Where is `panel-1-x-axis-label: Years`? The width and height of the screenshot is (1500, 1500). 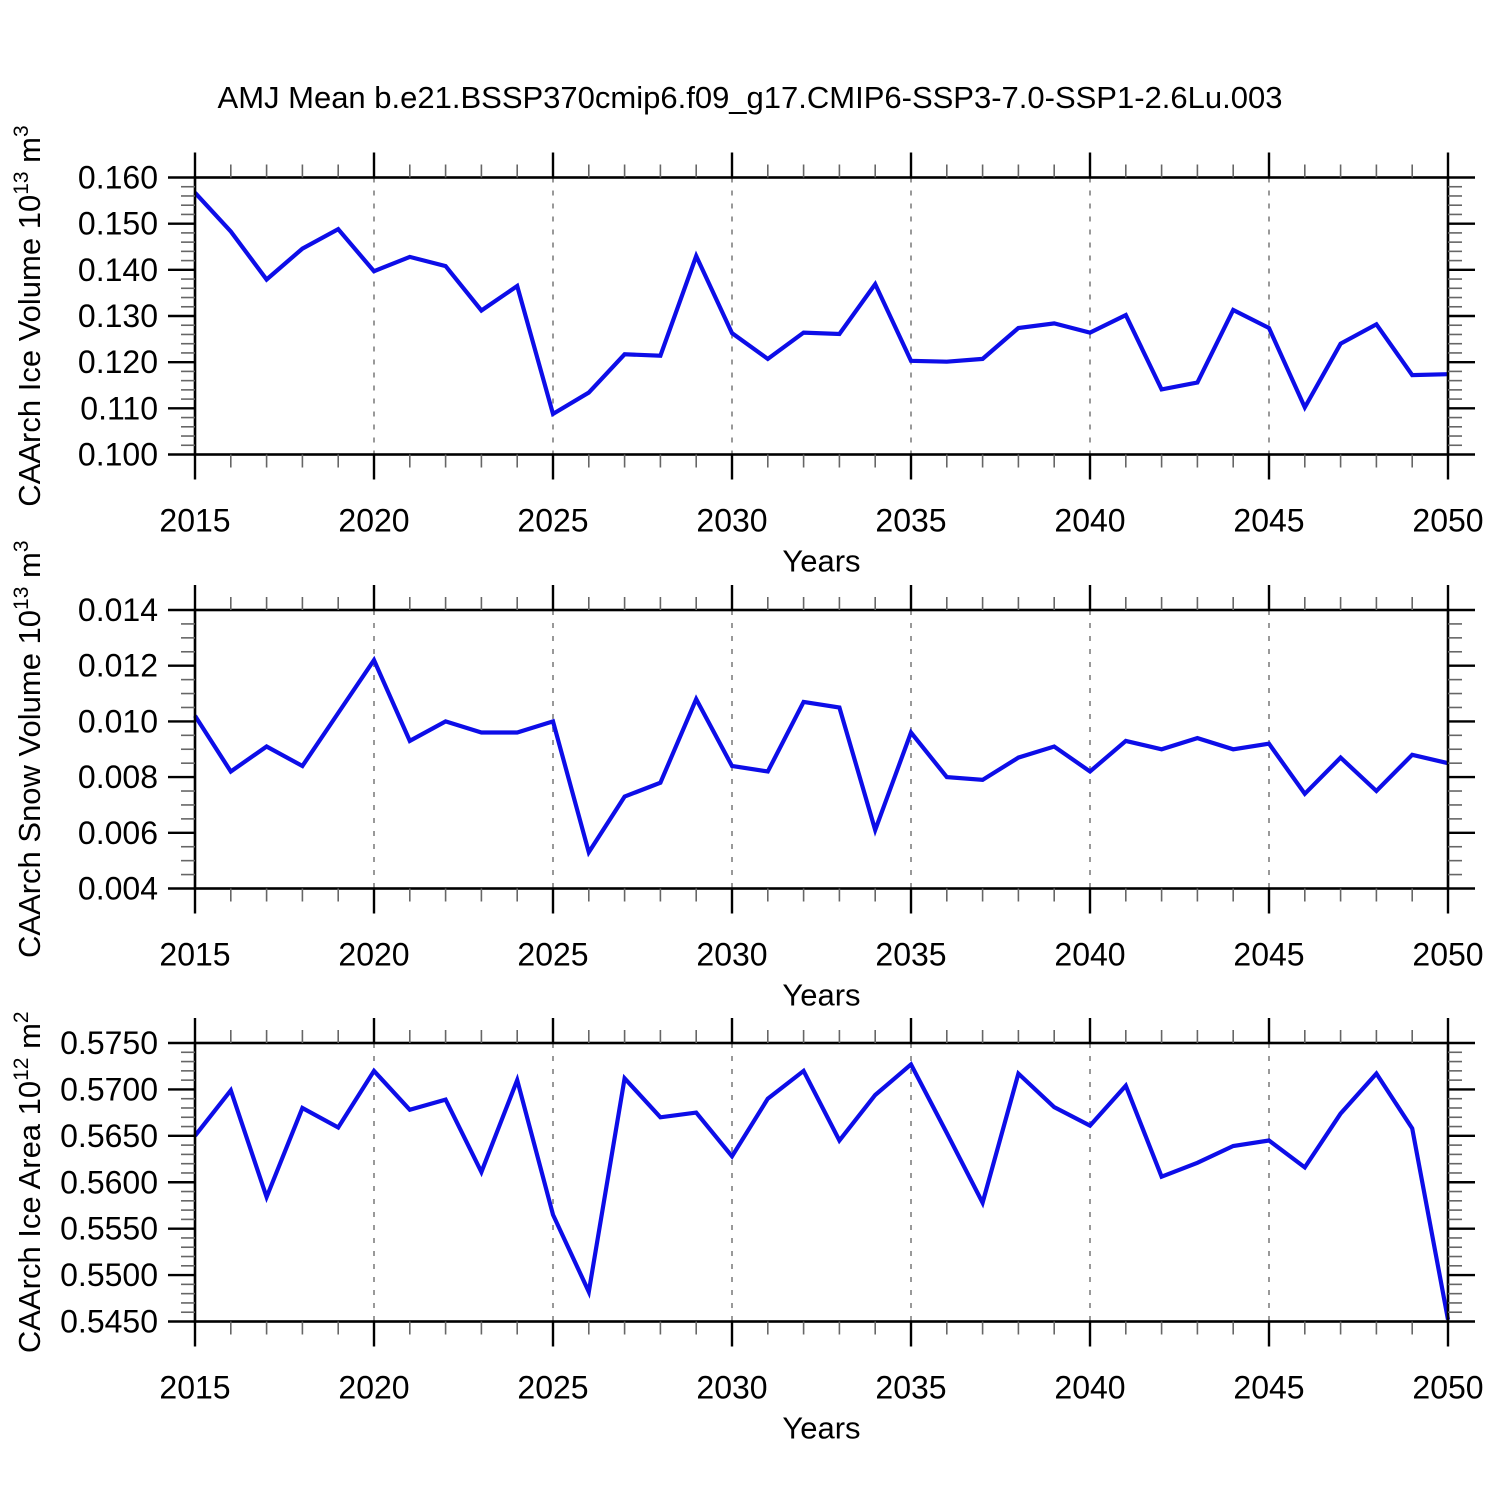 panel-1-x-axis-label: Years is located at coordinates (821, 561).